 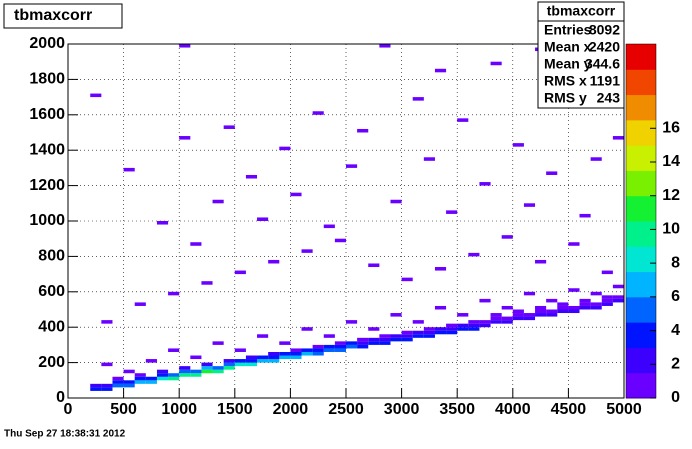 What do you see at coordinates (604, 30) in the screenshot?
I see `stats-value: 8092` at bounding box center [604, 30].